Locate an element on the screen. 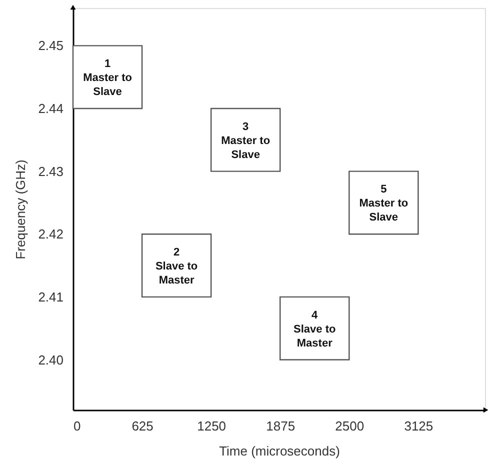 The image size is (488, 465). x-tick-label: 2500 is located at coordinates (349, 426).